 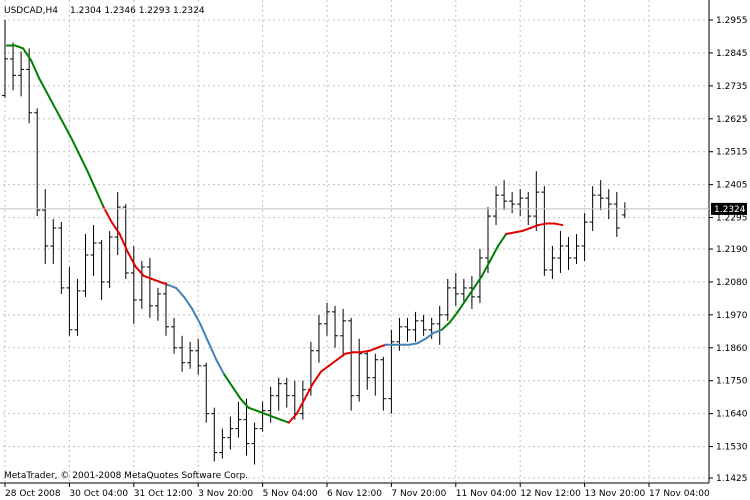 I want to click on y-tick-label: 1.1860, so click(x=732, y=349).